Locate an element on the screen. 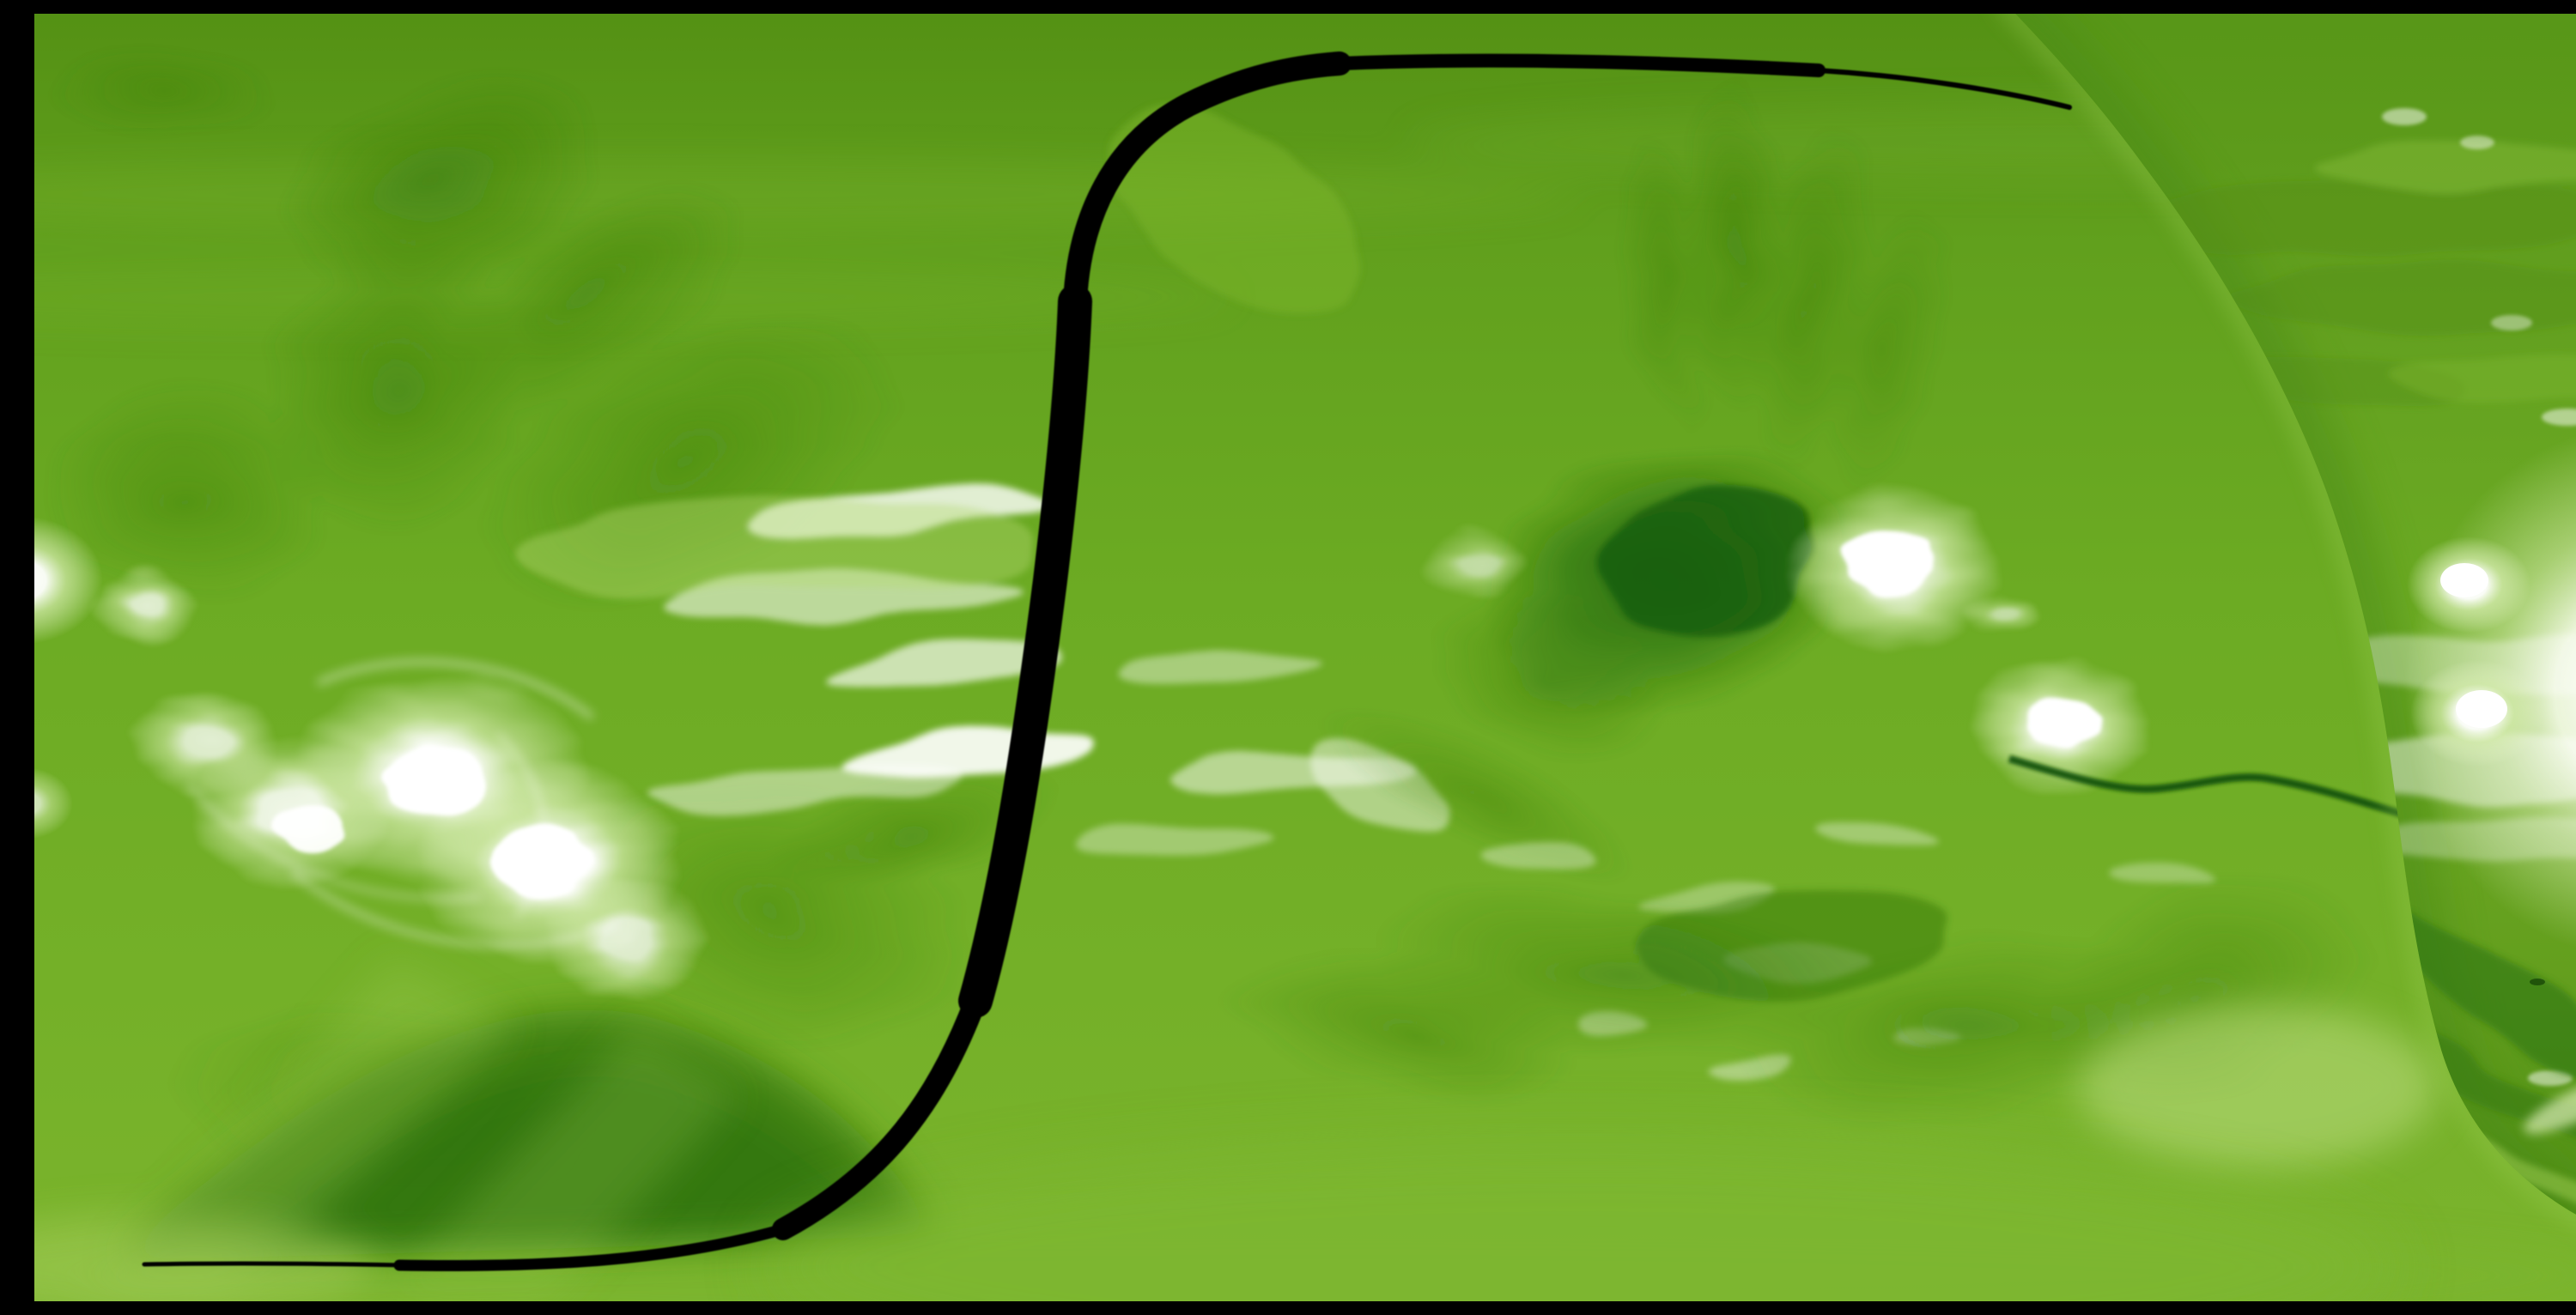 This screenshot has width=2576, height=1315. lower-left-light-fan is located at coordinates (386, 1130).